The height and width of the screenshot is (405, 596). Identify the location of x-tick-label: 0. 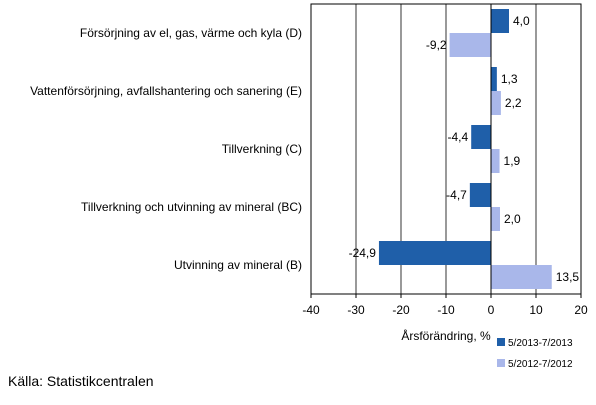
(491, 310).